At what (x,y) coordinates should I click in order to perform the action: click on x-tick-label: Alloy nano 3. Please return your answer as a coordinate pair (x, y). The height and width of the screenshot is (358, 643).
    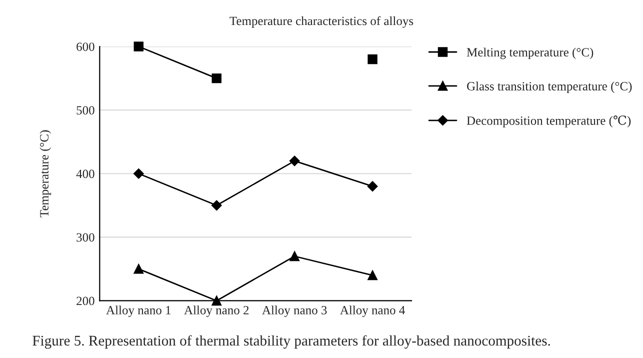
    Looking at the image, I should click on (294, 311).